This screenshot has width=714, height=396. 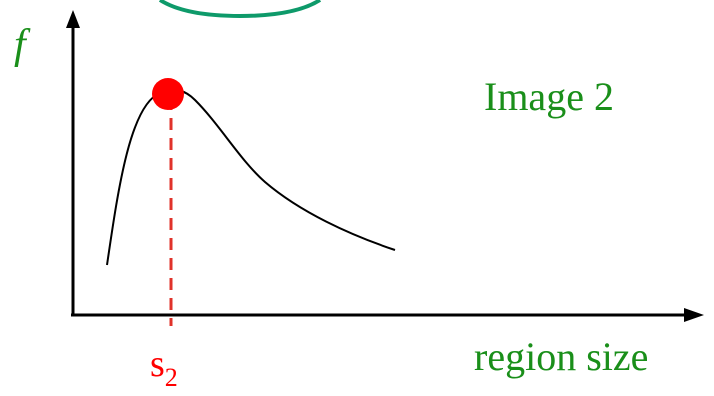 What do you see at coordinates (561, 356) in the screenshot?
I see `x-axis-label: region size` at bounding box center [561, 356].